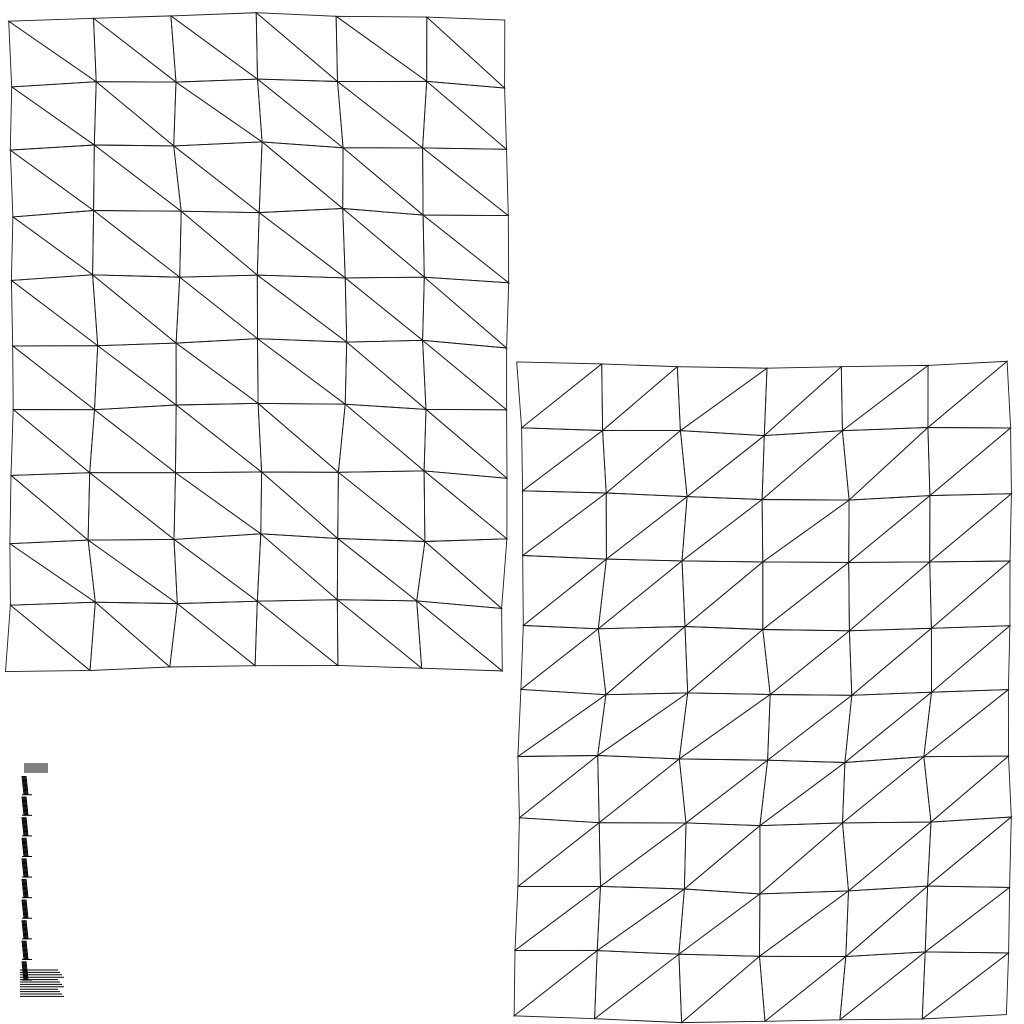 The image size is (1024, 1024). Describe the element at coordinates (42, 880) in the screenshot. I see `mesh-island-strip` at that location.